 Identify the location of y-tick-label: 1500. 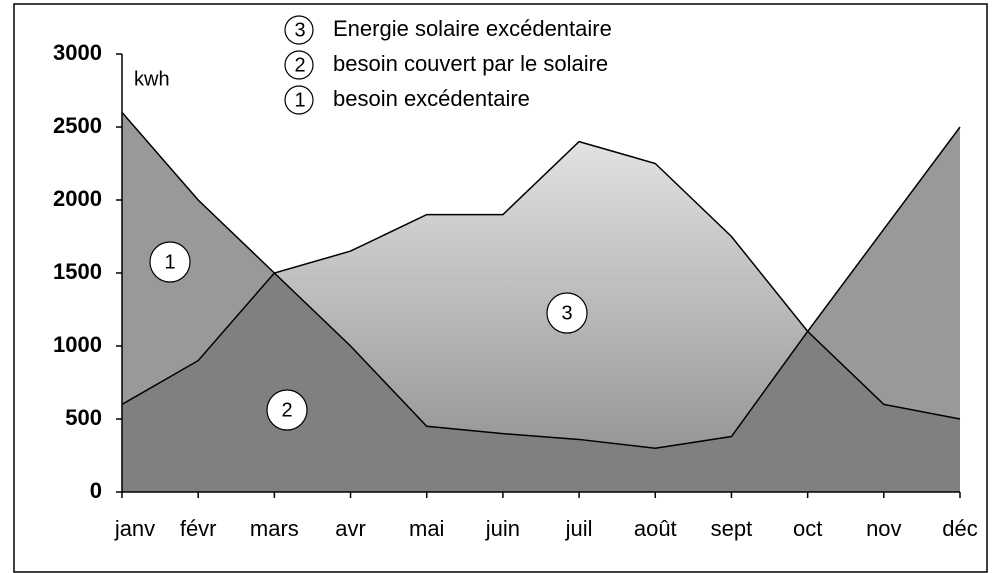
(77, 271).